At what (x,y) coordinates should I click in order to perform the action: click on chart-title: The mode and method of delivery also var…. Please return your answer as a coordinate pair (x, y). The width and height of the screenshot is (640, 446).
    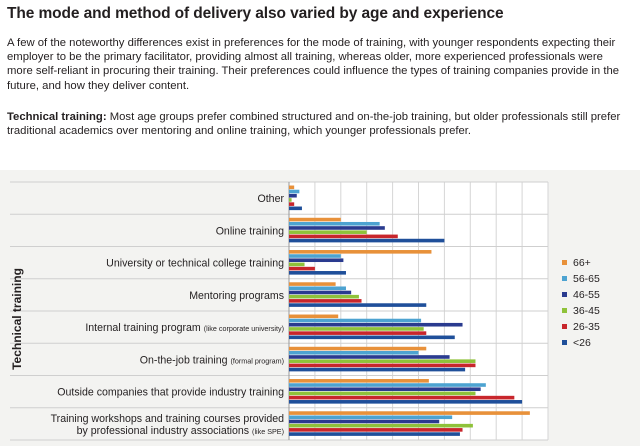
    Looking at the image, I should click on (255, 13).